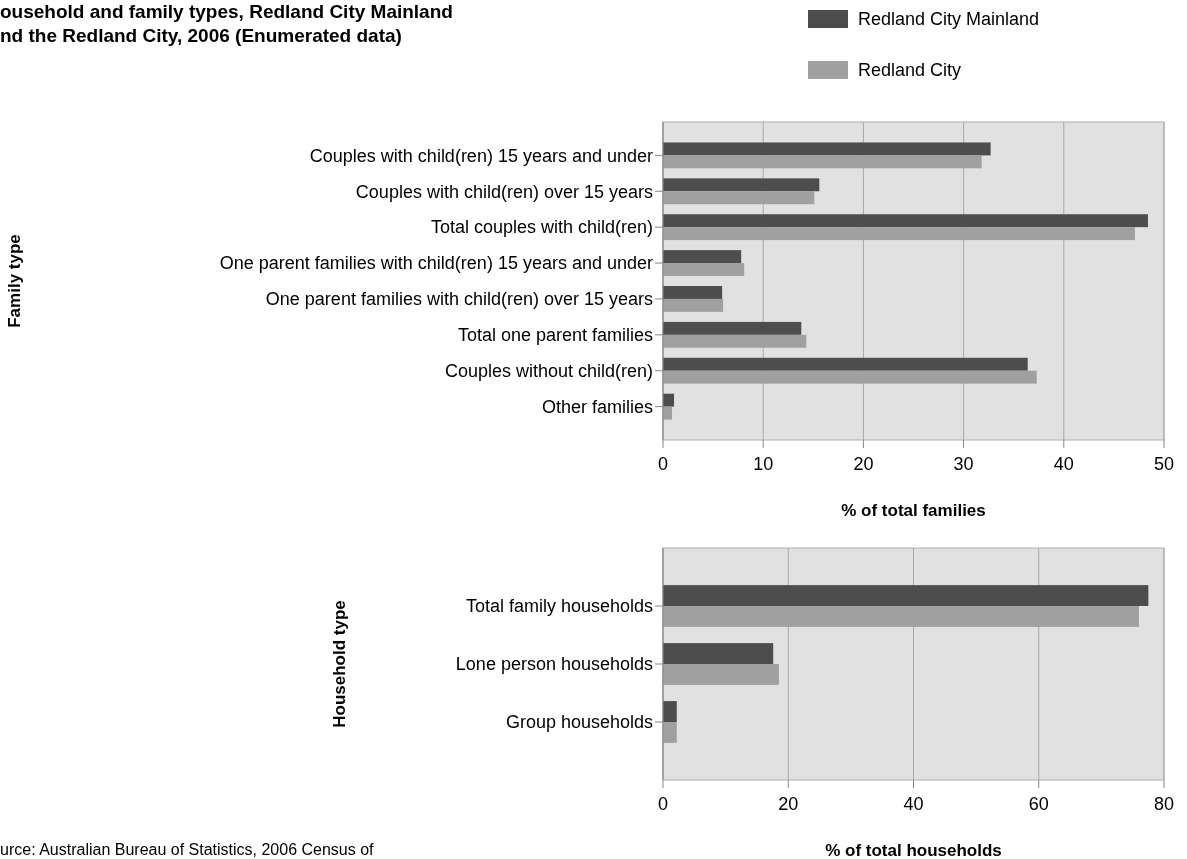  I want to click on y-axis-title: Household type, so click(339, 664).